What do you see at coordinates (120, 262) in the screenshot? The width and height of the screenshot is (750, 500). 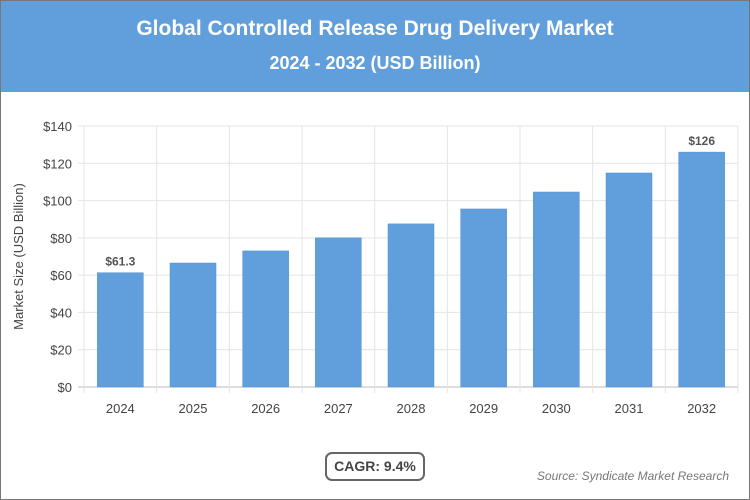 I see `data-label: $61.3` at bounding box center [120, 262].